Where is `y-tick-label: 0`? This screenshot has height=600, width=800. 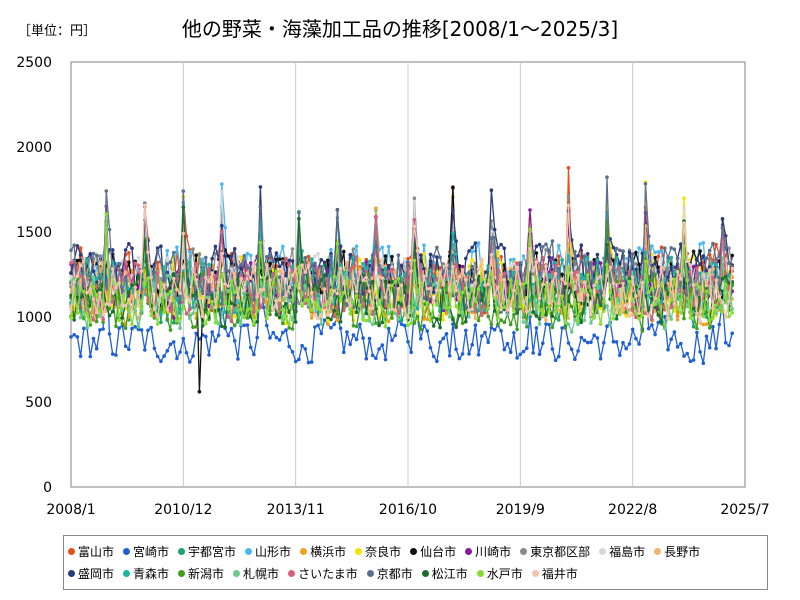
y-tick-label: 0 is located at coordinates (47, 488).